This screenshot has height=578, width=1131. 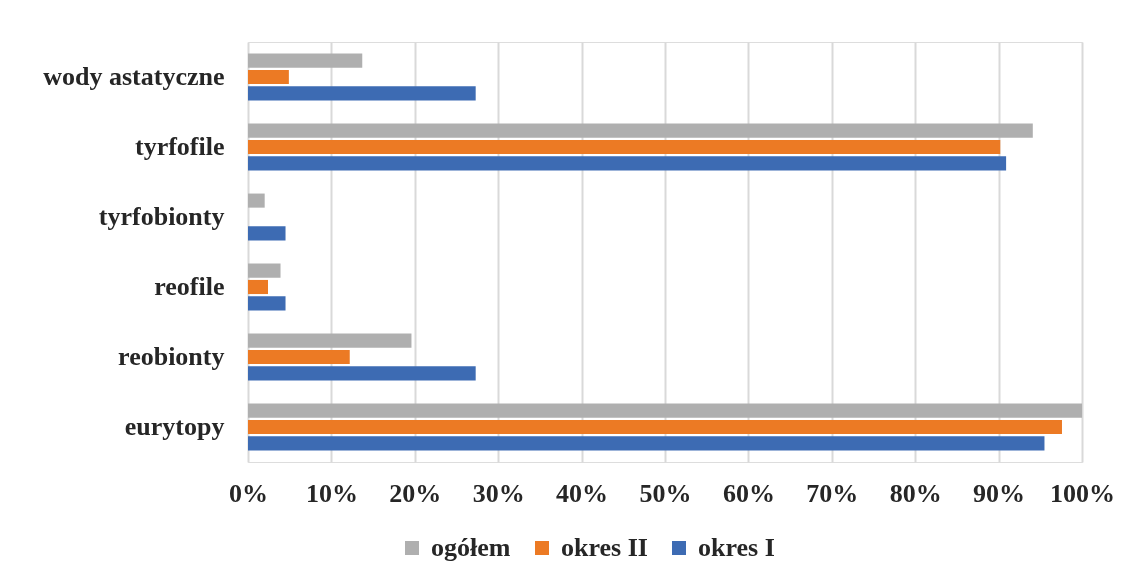 I want to click on y-tick-label: tyrfofile, so click(x=179, y=146).